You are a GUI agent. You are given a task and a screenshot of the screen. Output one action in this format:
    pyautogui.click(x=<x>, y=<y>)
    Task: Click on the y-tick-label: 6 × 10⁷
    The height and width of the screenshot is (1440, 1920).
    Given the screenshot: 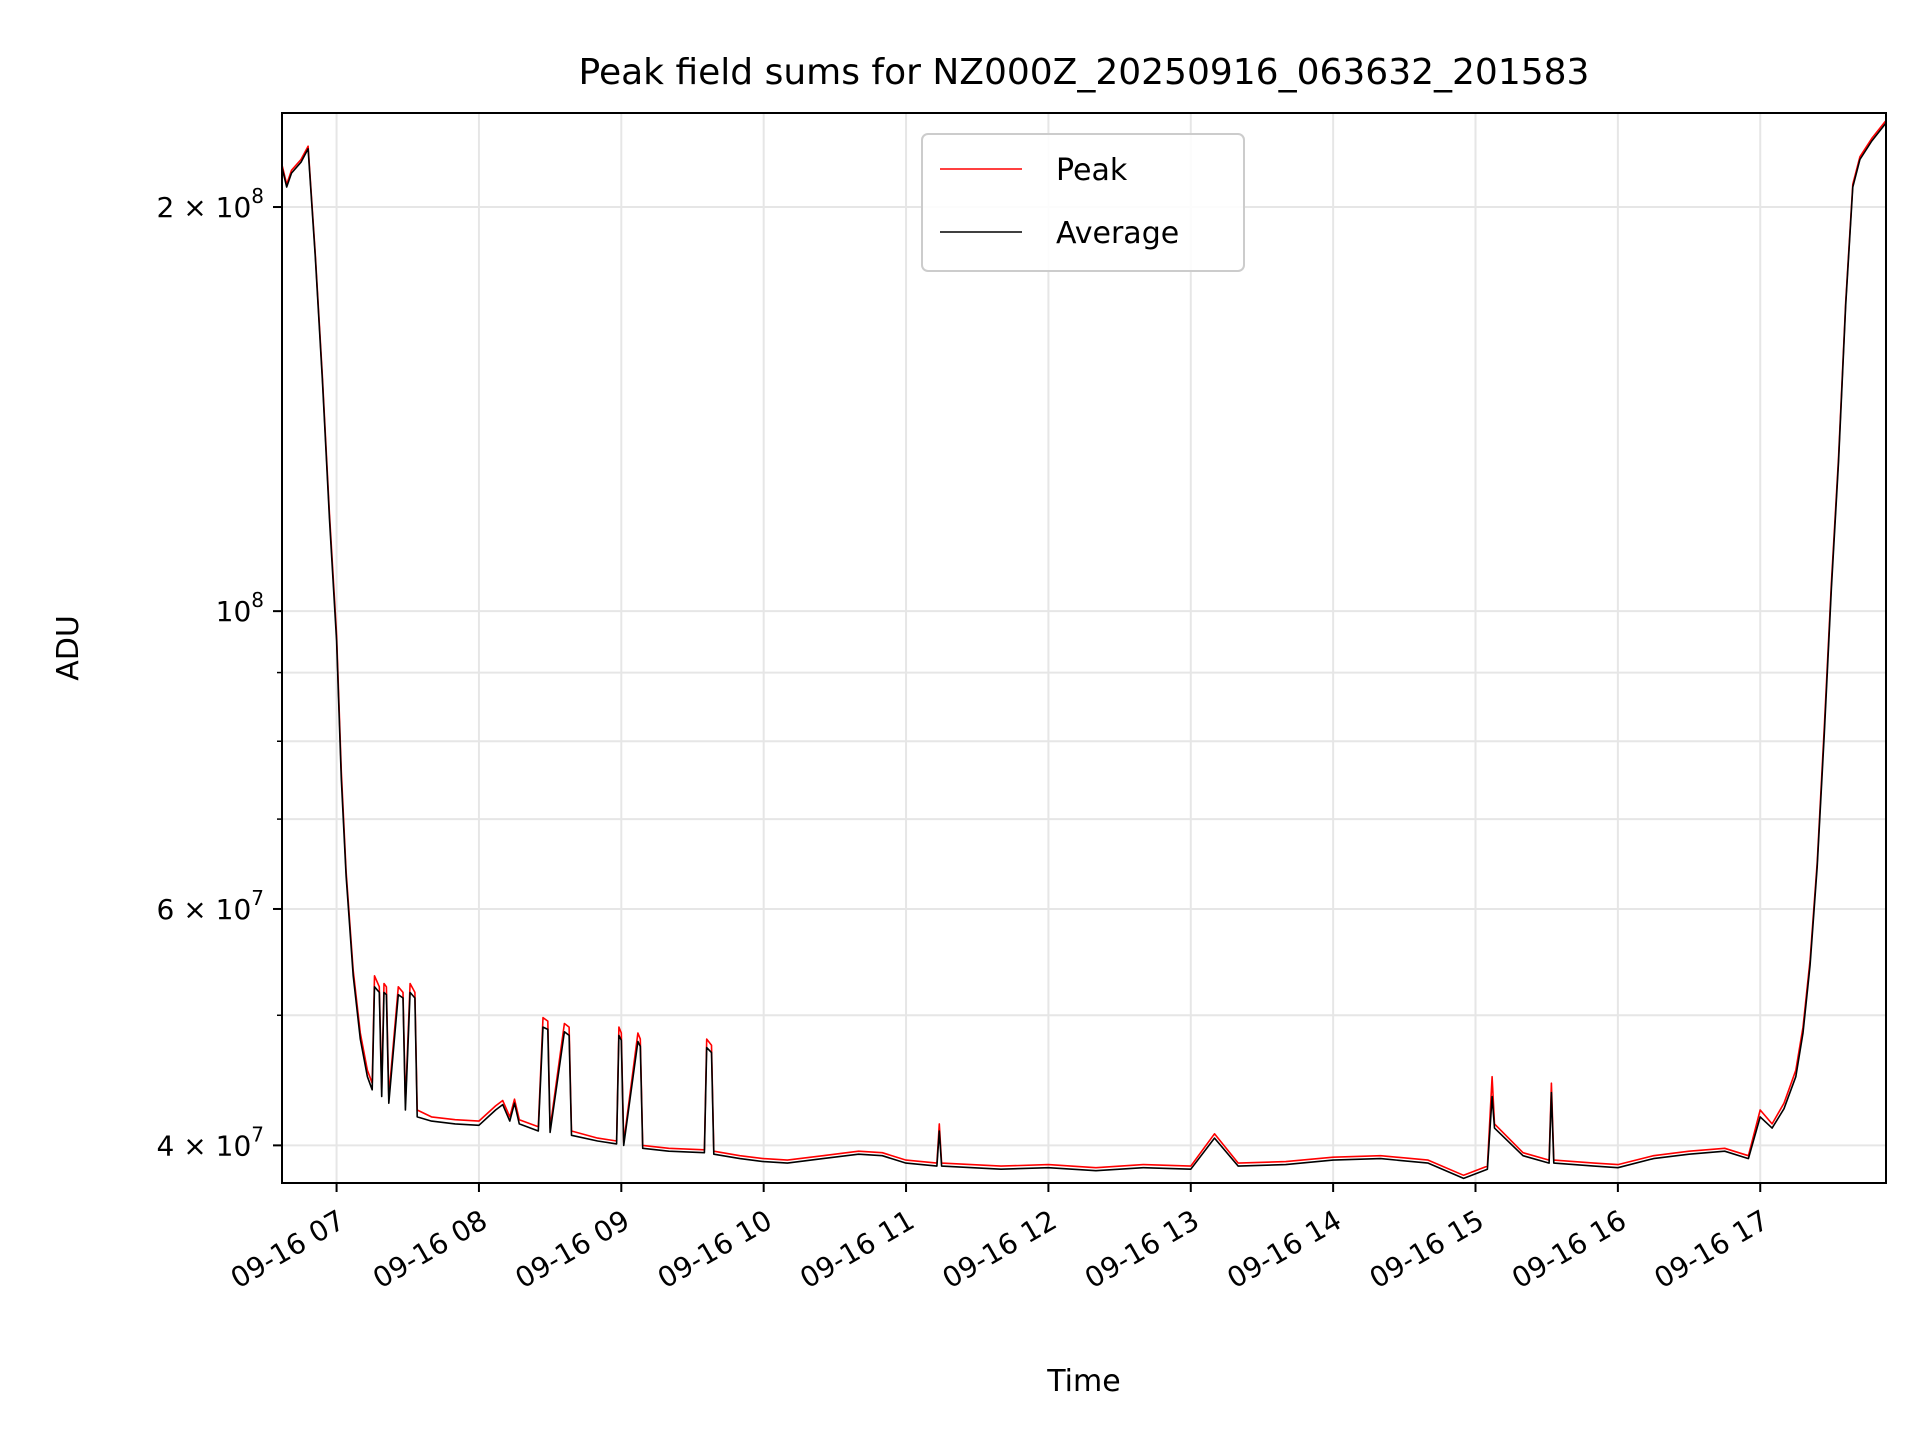 What is the action you would take?
    pyautogui.click(x=210, y=906)
    